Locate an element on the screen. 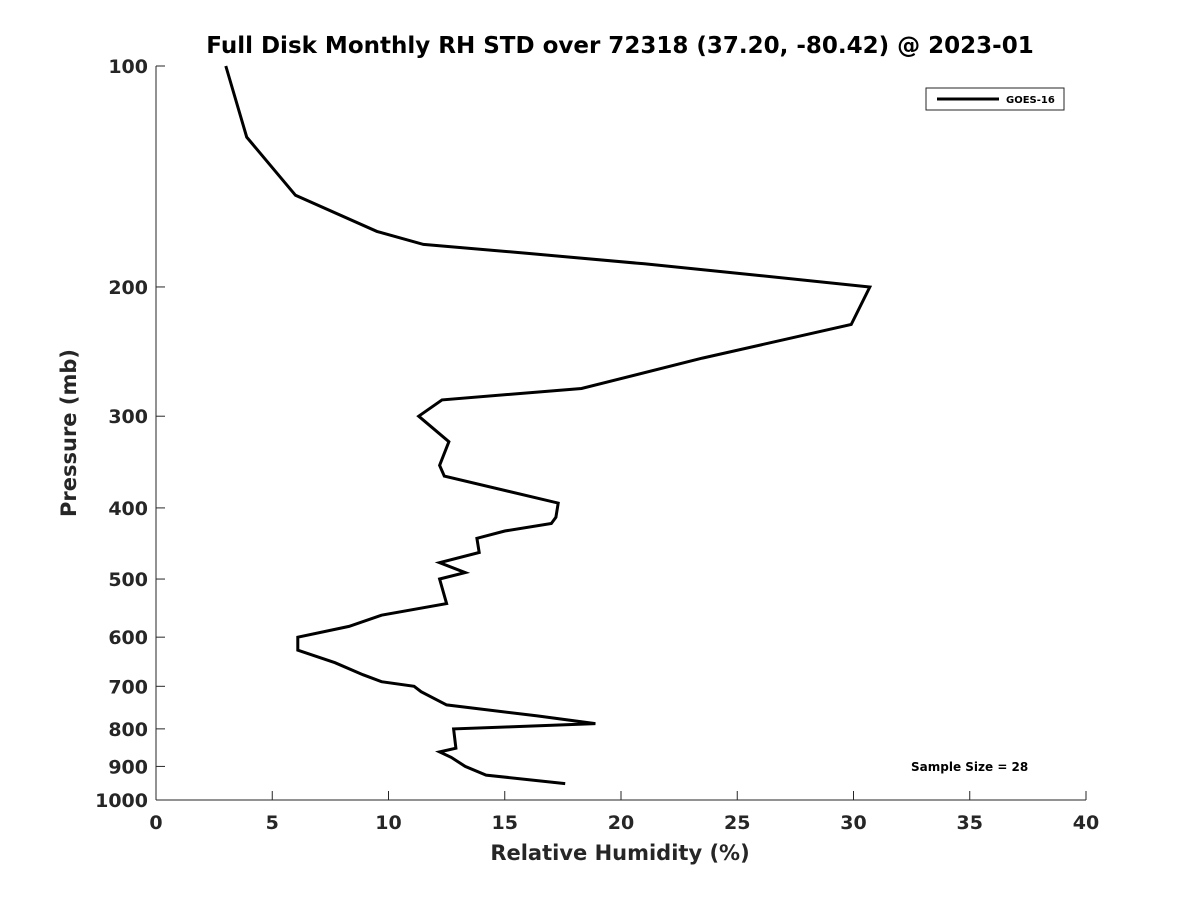 The height and width of the screenshot is (900, 1200). x-tick-label: 35 is located at coordinates (970, 823).